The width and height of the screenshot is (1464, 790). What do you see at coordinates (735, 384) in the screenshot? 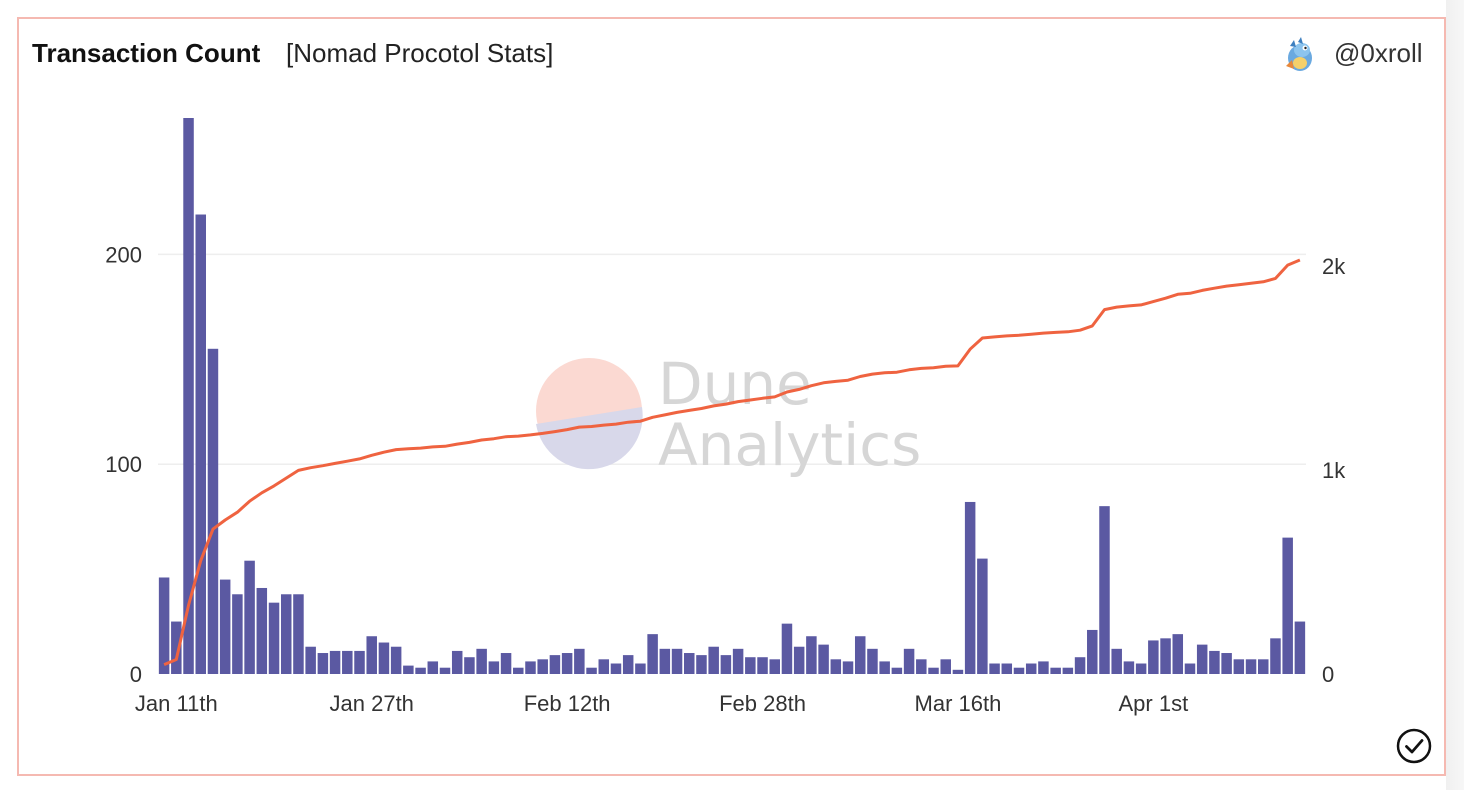
I see `watermark-line1: Dune` at bounding box center [735, 384].